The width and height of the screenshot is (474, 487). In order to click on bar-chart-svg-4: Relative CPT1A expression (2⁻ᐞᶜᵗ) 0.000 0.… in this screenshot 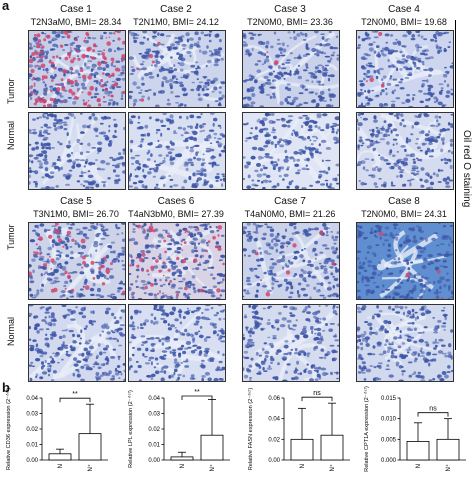, I will do `click(414, 429)`.